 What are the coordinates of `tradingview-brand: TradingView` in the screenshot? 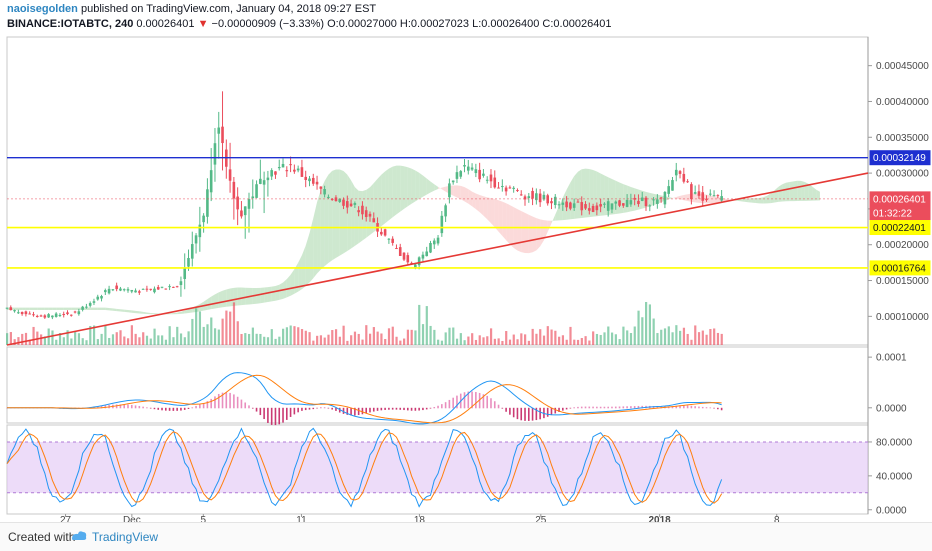 It's located at (125, 537).